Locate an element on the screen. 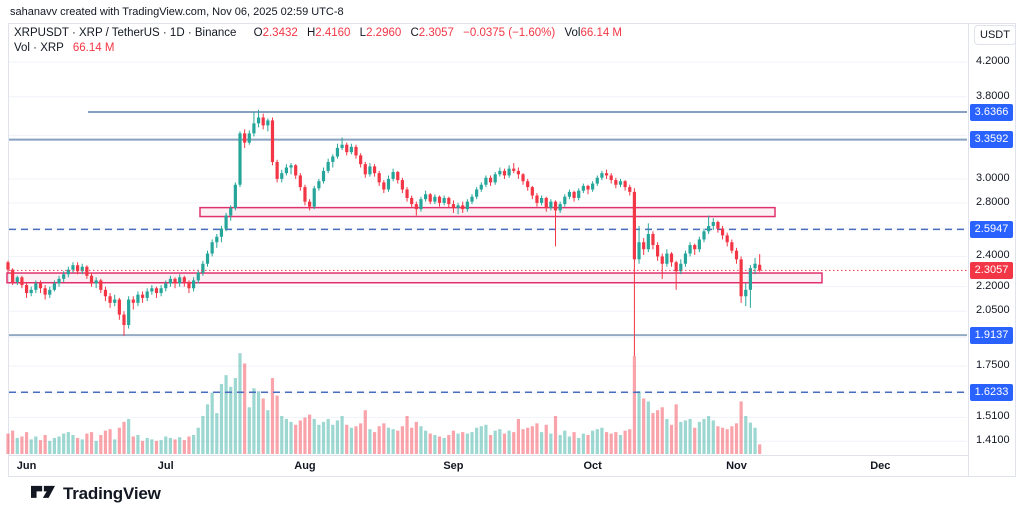 Image resolution: width=1024 pixels, height=521 pixels. tradingview-logo-mark is located at coordinates (43, 491).